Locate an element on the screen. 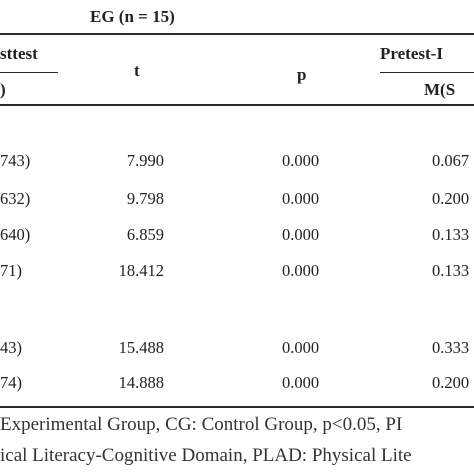 The height and width of the screenshot is (474, 474). header-rule is located at coordinates (237, 105).